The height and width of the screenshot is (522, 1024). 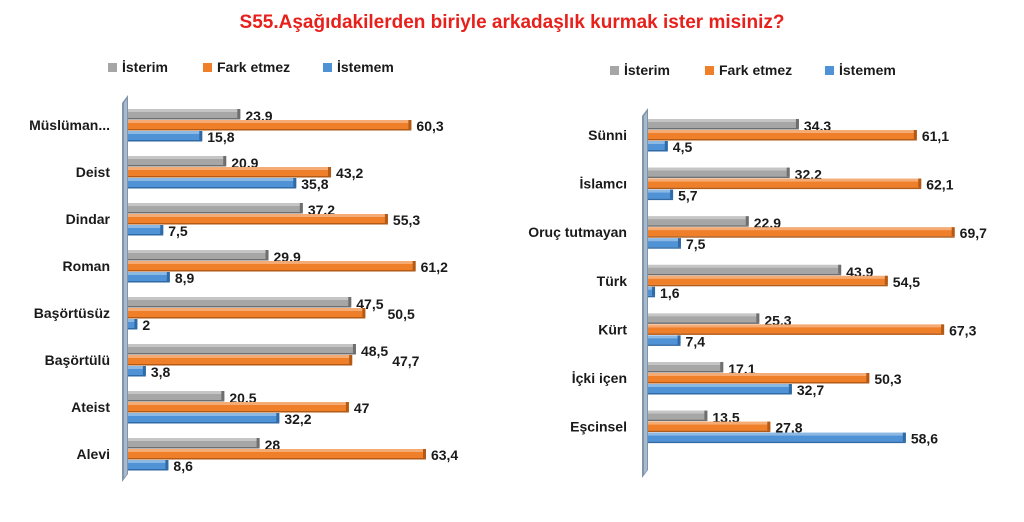 What do you see at coordinates (607, 135) in the screenshot?
I see `category-label: Sünni` at bounding box center [607, 135].